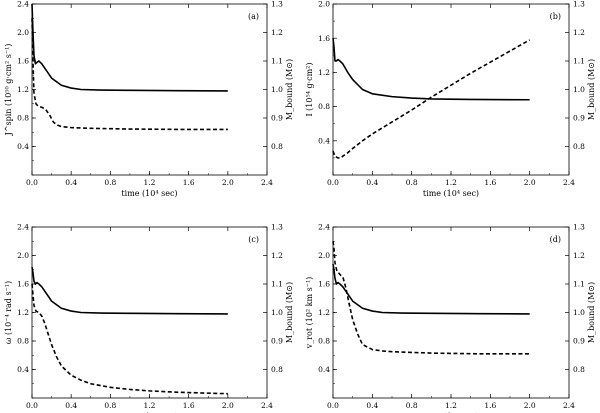 This screenshot has height=413, width=600. I want to click on y-axis-label: ω (10⁻⁴ rad s⁻¹), so click(8, 312).